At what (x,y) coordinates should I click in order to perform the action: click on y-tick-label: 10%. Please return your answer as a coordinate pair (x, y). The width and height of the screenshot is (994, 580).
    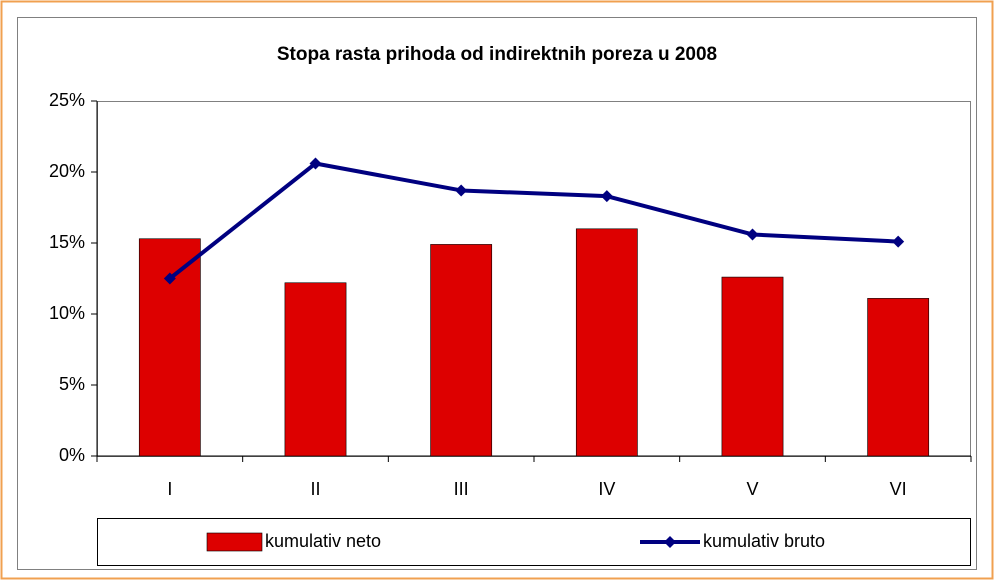
    Looking at the image, I should click on (67, 313).